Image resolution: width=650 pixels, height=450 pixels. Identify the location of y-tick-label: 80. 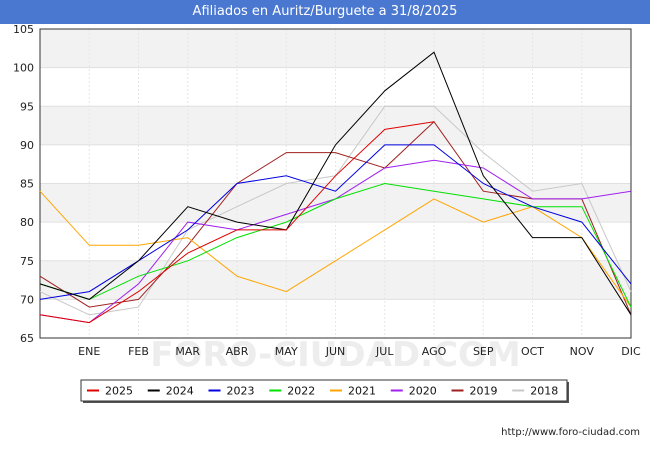
(27, 222).